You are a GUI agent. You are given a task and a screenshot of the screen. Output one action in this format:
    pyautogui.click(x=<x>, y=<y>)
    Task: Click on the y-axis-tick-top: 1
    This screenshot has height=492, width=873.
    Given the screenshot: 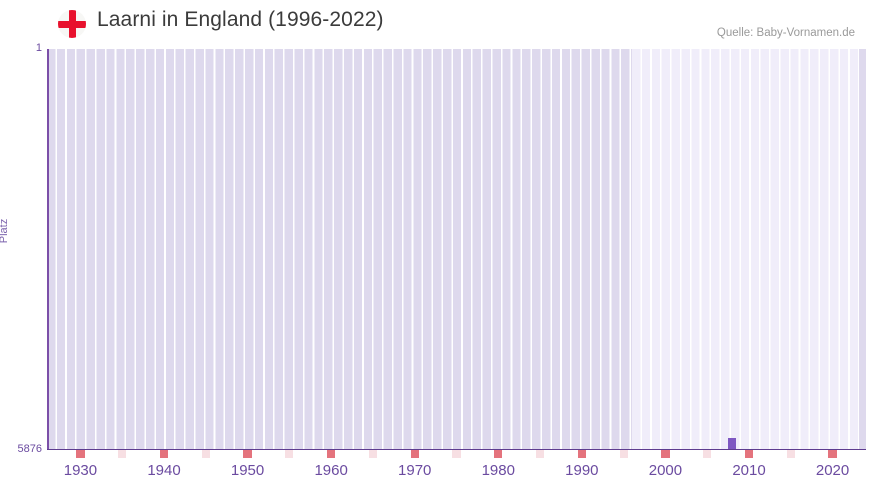 What is the action you would take?
    pyautogui.click(x=38, y=48)
    